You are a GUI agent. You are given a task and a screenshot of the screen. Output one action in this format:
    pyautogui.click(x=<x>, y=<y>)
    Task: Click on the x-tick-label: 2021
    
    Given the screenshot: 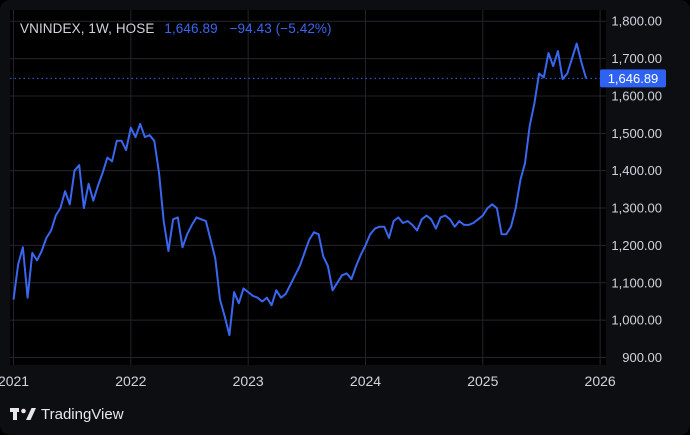 What is the action you would take?
    pyautogui.click(x=14, y=381)
    